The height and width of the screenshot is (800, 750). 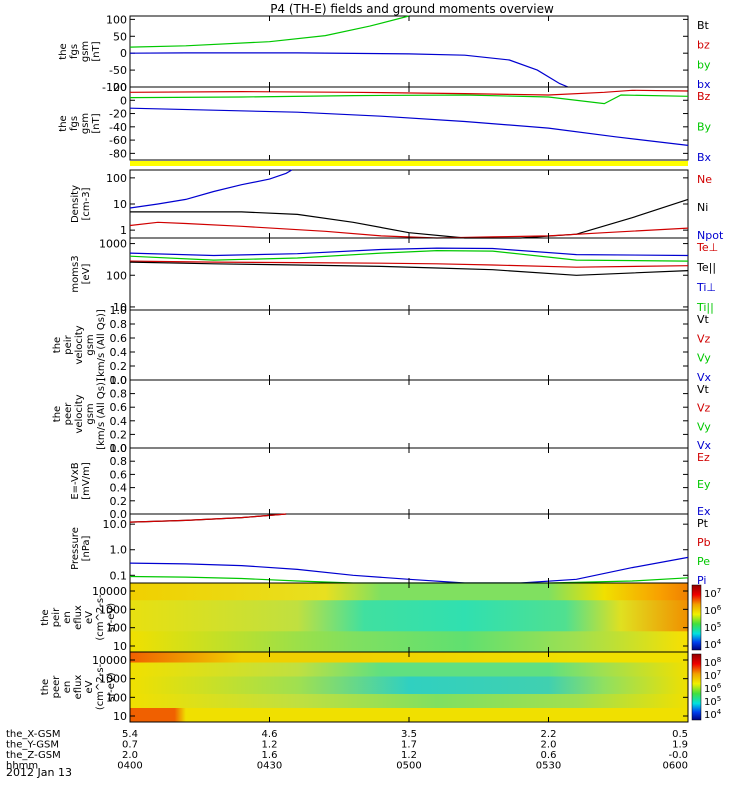 I want to click on y-axis-label: thepeervelocitygsm[km/s (All Qs)], so click(x=79, y=414).